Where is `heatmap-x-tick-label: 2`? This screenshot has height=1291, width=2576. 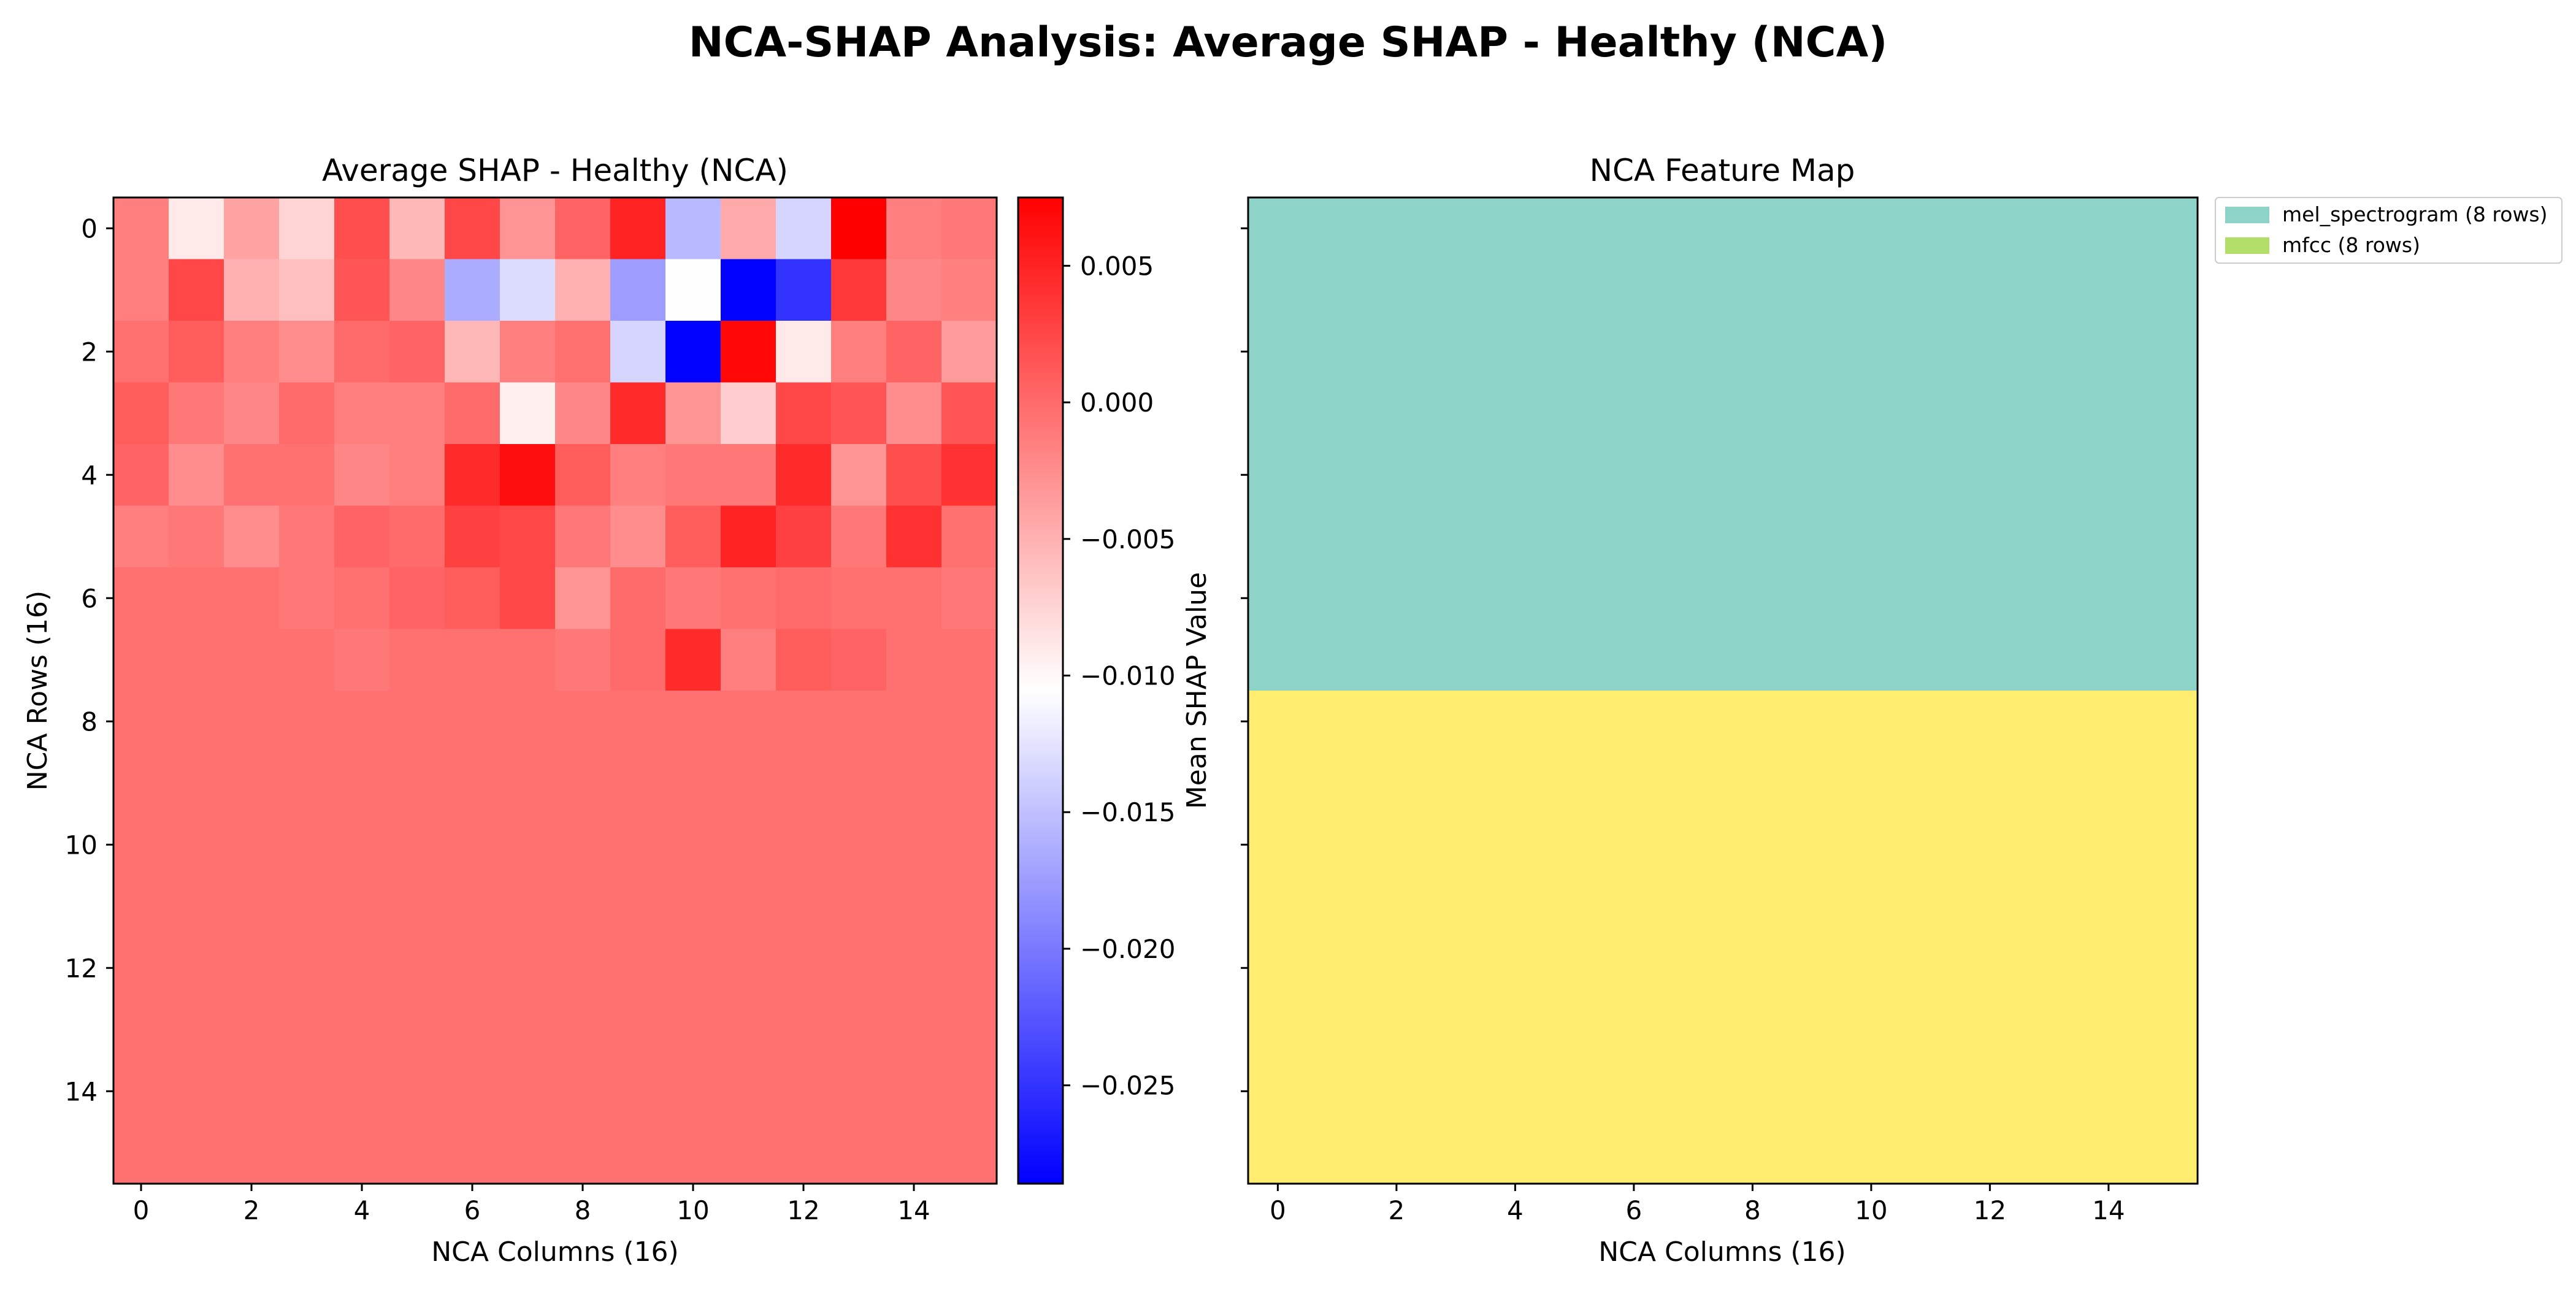 heatmap-x-tick-label: 2 is located at coordinates (251, 1210).